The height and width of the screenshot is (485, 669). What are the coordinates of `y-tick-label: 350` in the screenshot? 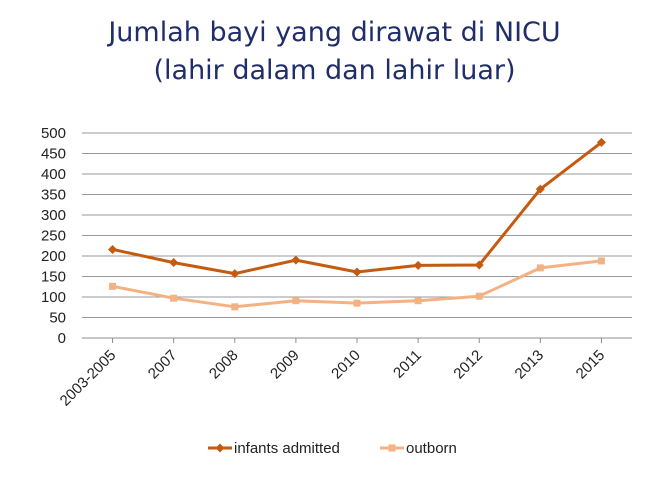 It's located at (53, 195).